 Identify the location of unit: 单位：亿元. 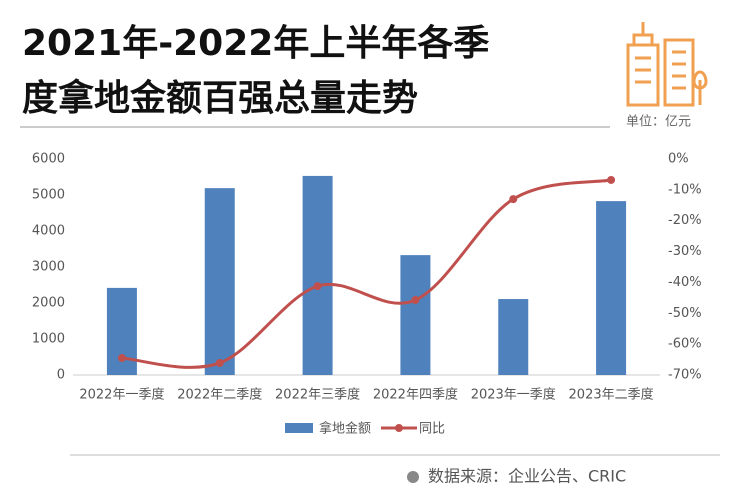
(658, 122).